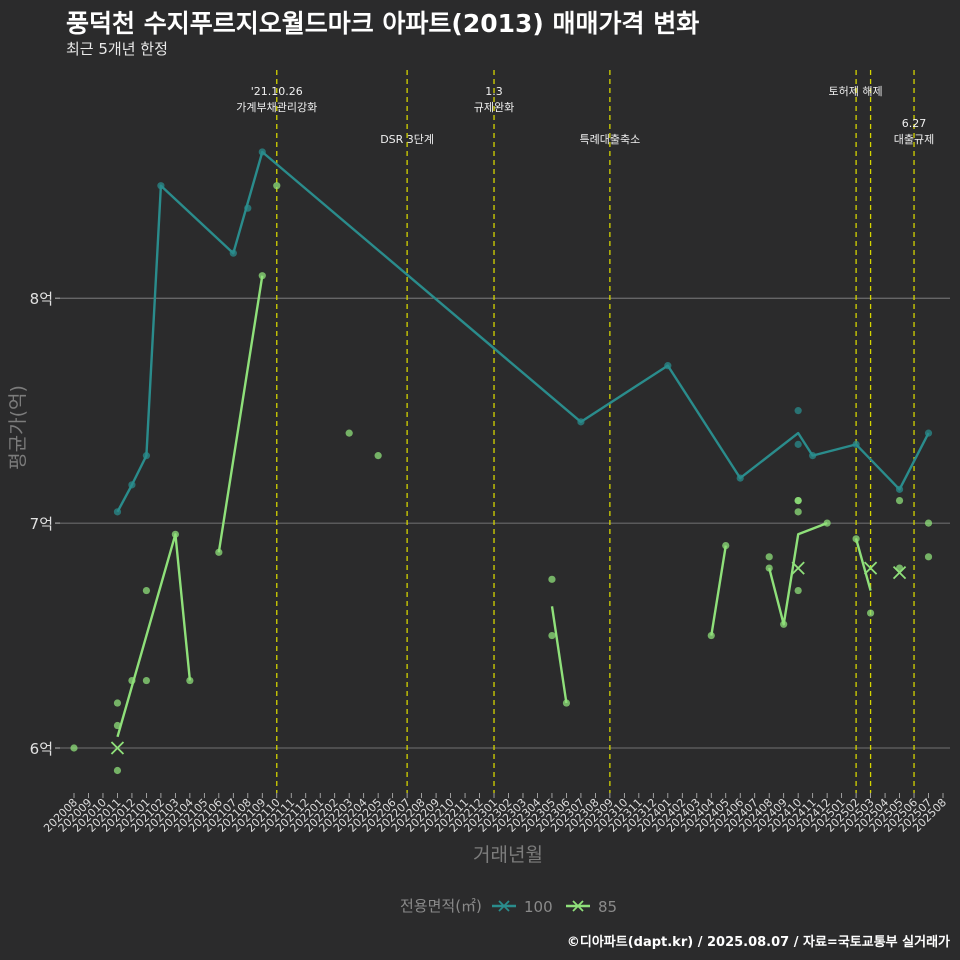 Image resolution: width=960 pixels, height=960 pixels. What do you see at coordinates (494, 107) in the screenshot?
I see `policy-label: 규제완화` at bounding box center [494, 107].